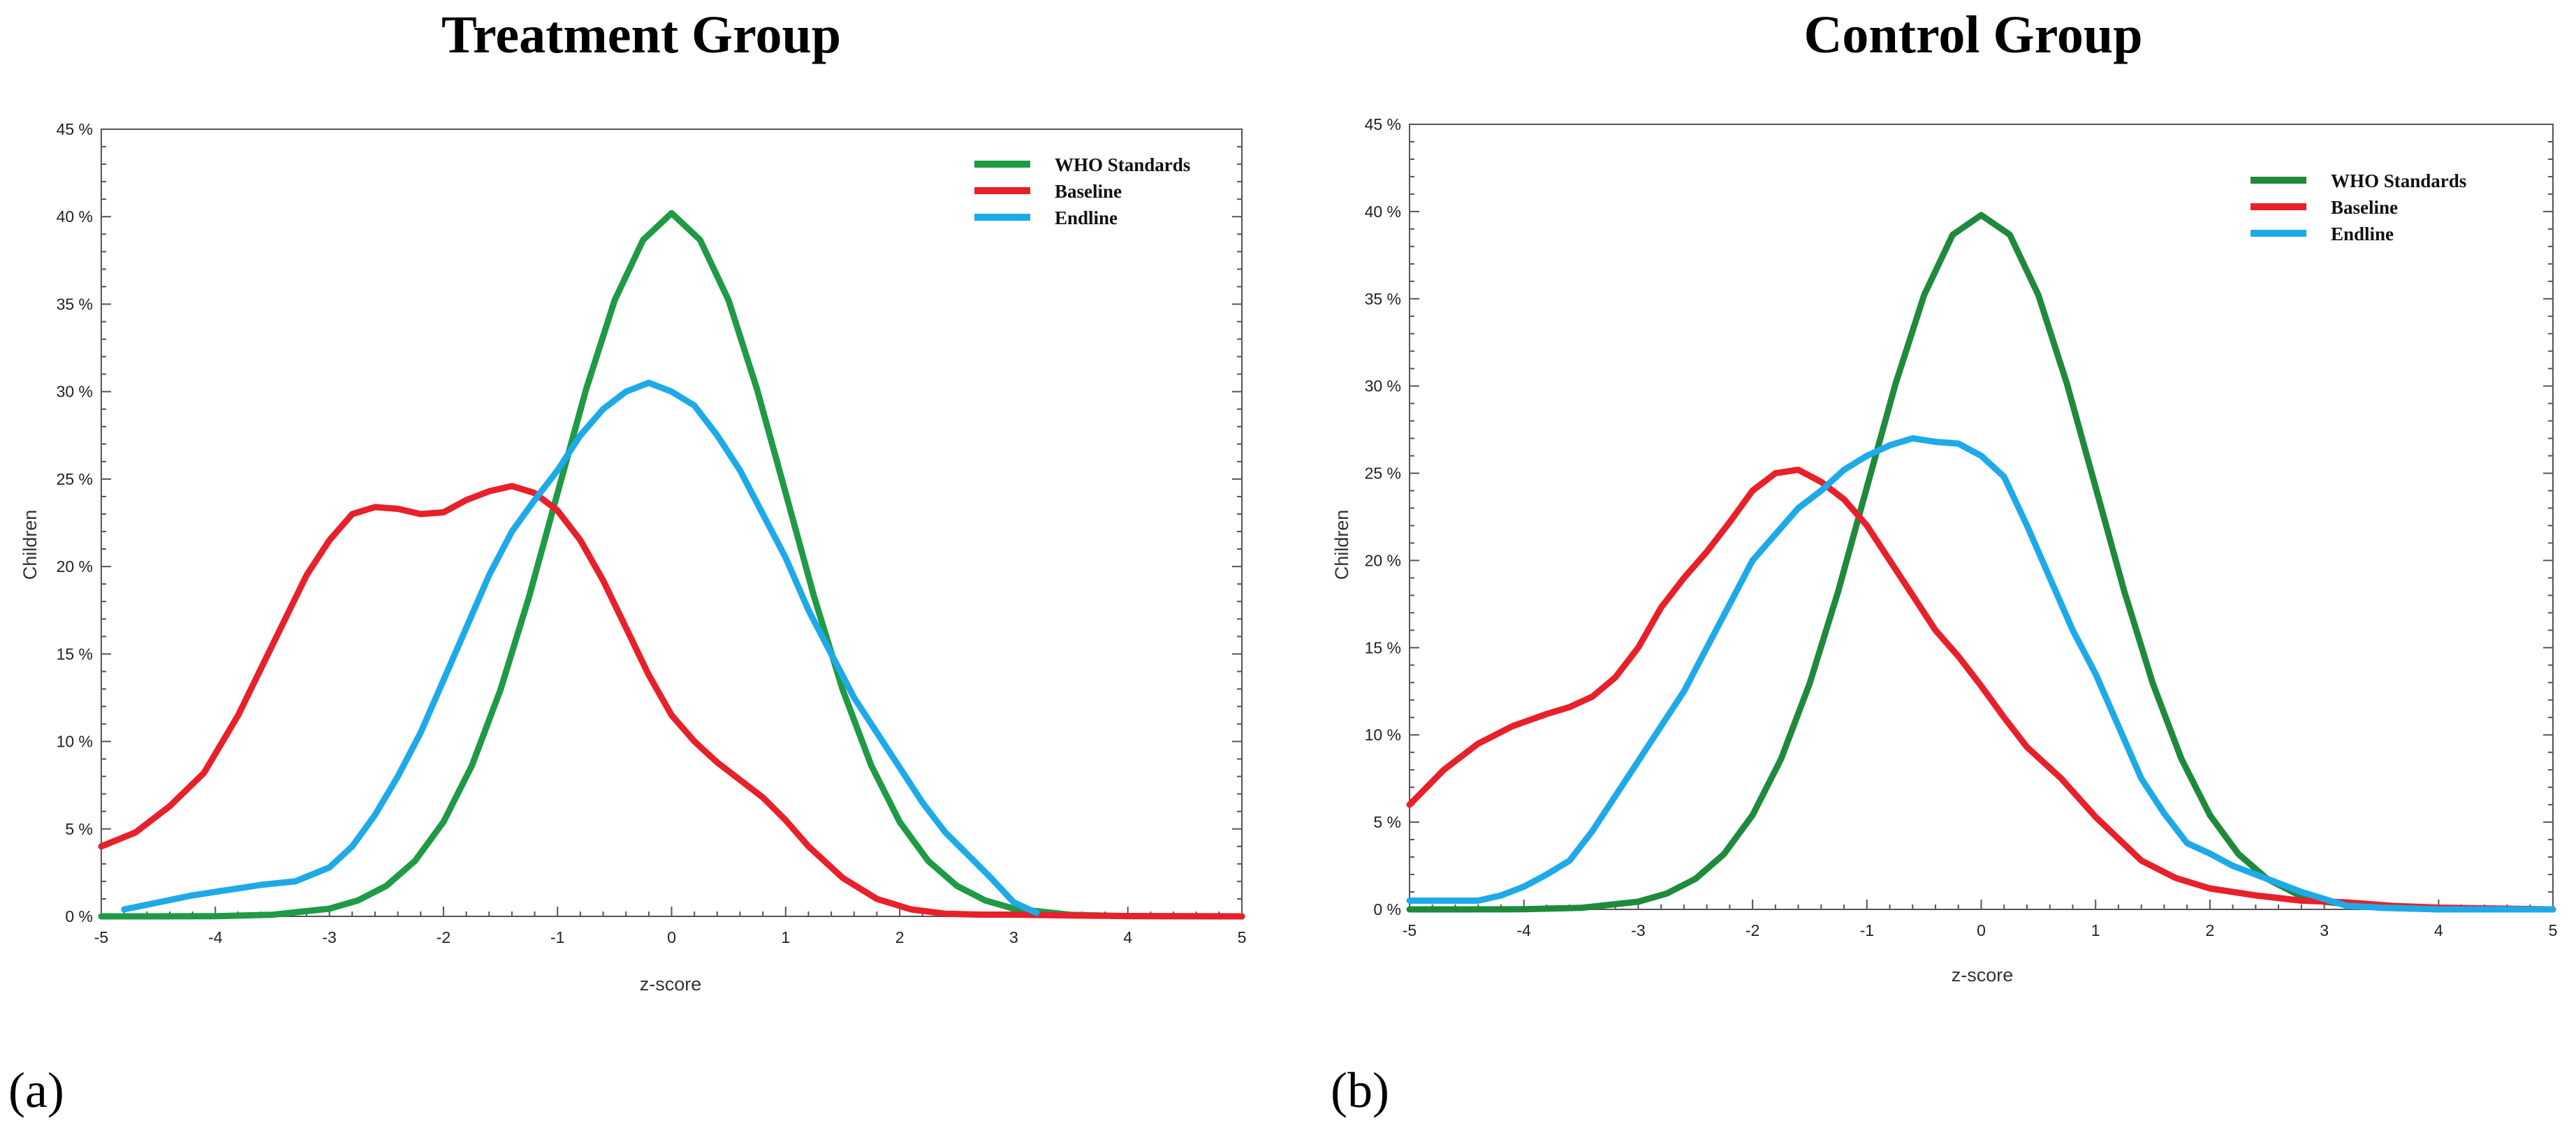  I want to click on panel-label: (b), so click(1360, 1090).